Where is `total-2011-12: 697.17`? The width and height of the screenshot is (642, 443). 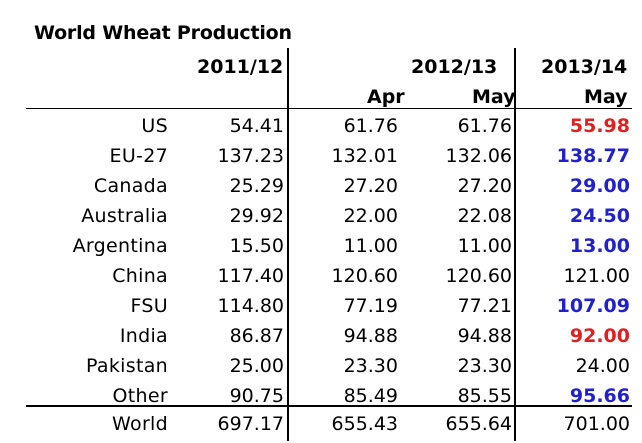
total-2011-12: 697.17 is located at coordinates (250, 424).